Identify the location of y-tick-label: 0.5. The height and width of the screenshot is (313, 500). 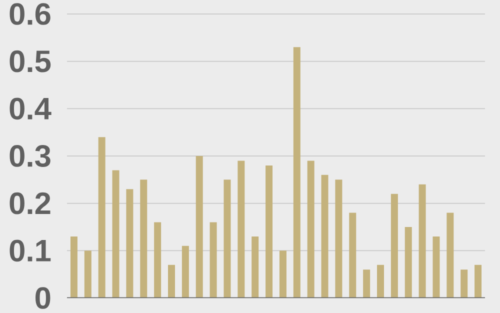
(30, 61).